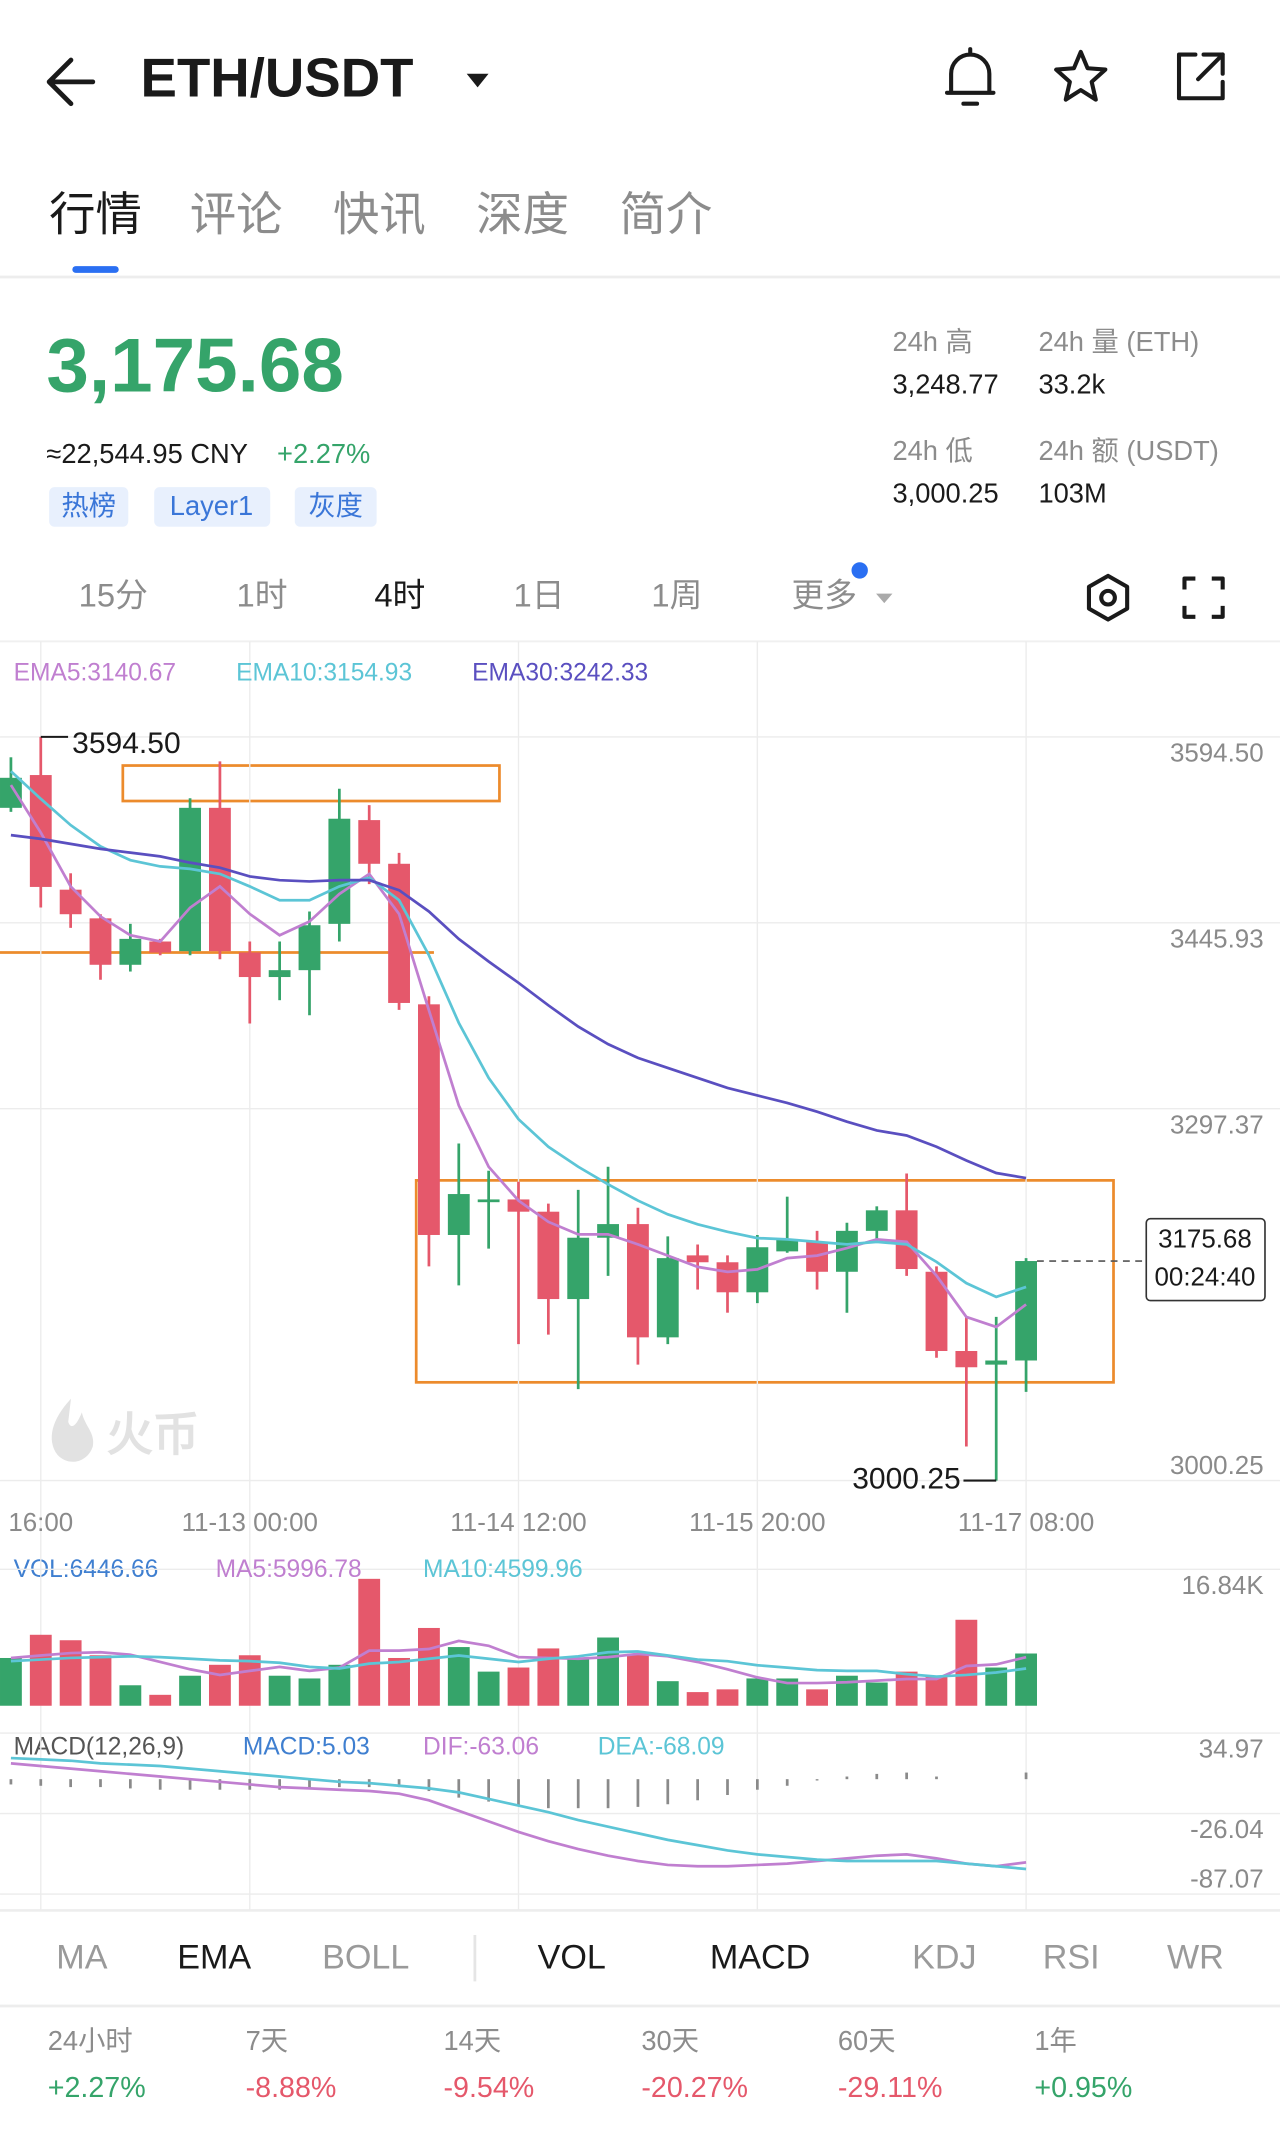  Describe the element at coordinates (335, 505) in the screenshot. I see `tag: 灰度` at that location.